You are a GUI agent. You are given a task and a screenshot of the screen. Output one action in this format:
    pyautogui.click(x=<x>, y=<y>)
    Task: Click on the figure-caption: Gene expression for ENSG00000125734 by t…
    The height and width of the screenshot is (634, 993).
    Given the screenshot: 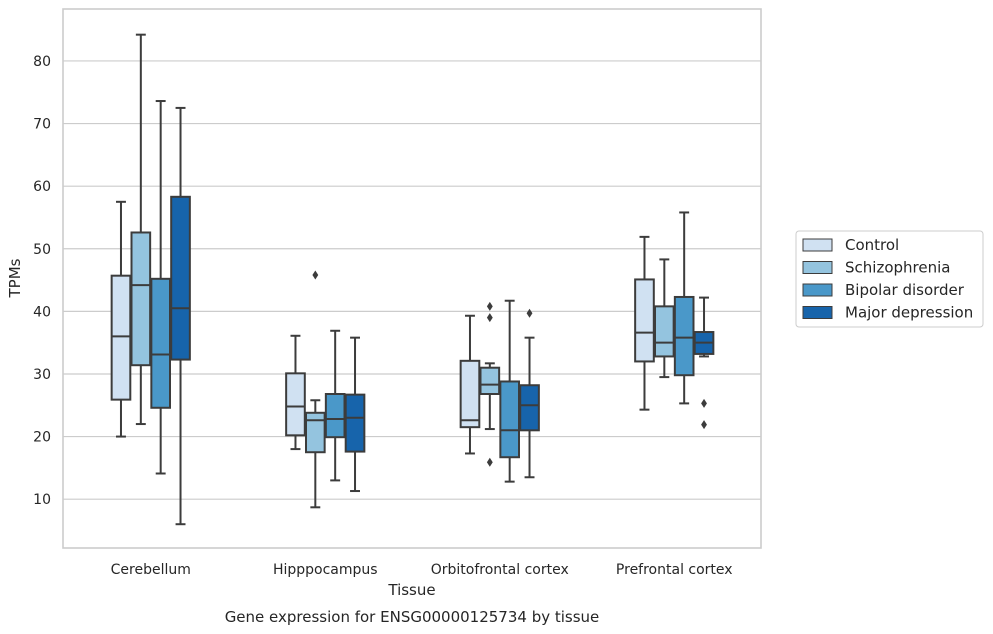 What is the action you would take?
    pyautogui.click(x=412, y=617)
    